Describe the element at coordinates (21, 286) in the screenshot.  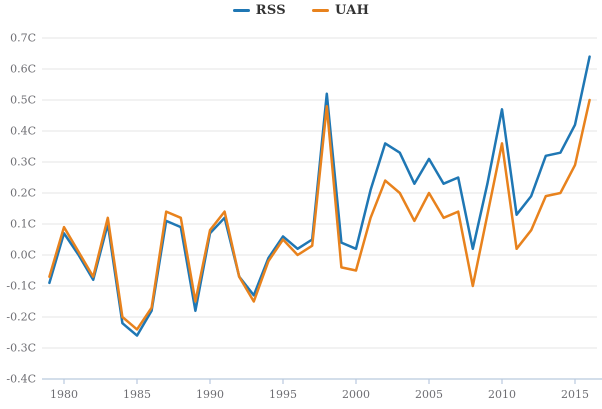
I see `y-tick-label: -0.1C` at that location.